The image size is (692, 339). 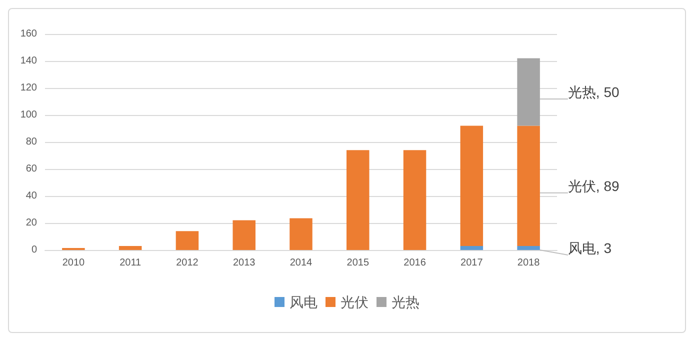 I want to click on y-tick-label: 120, so click(x=29, y=88).